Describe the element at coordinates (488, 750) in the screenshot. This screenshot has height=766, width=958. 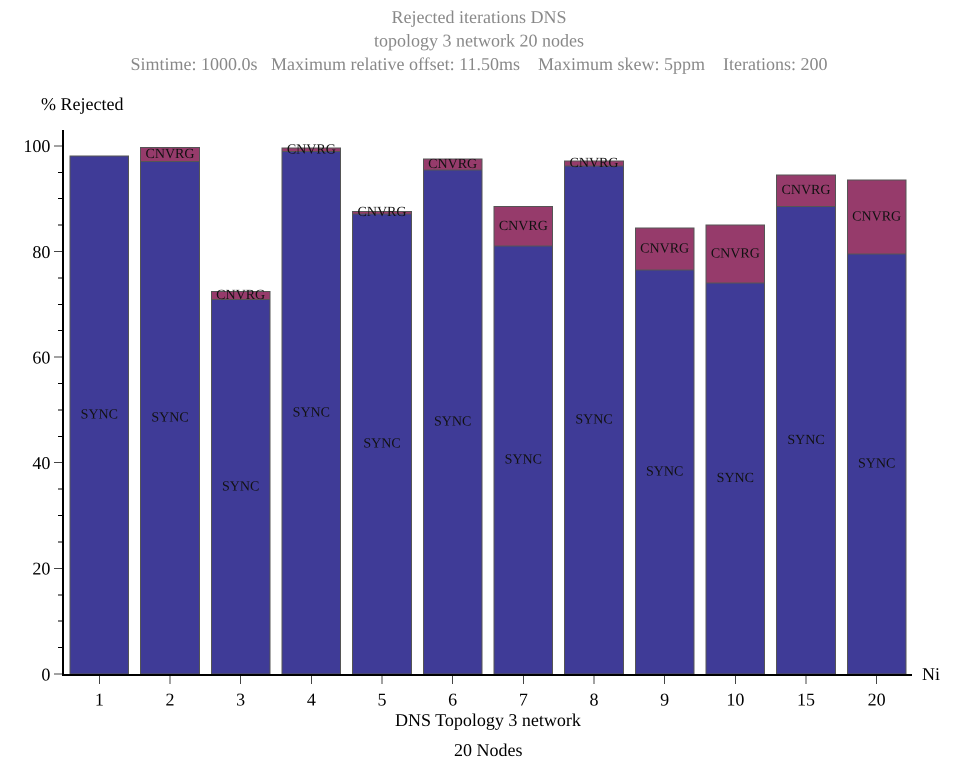
I see `text: 20 Nodes` at that location.